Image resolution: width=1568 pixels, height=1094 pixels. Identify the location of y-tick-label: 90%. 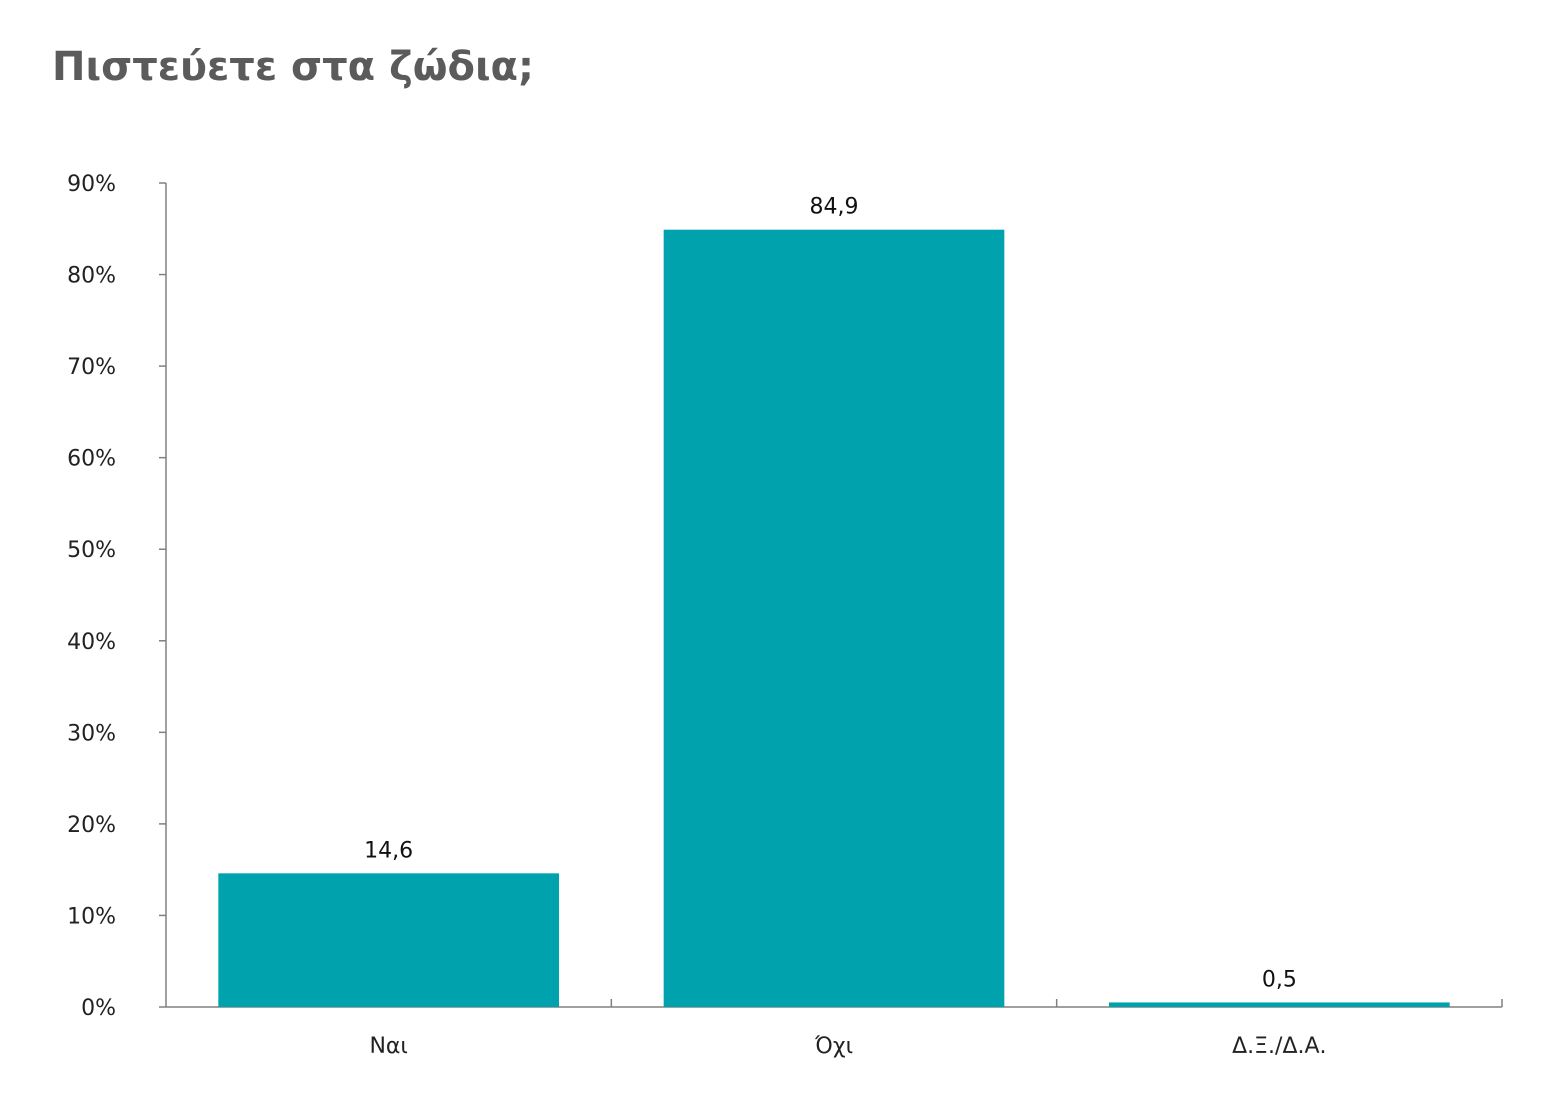
(91, 184).